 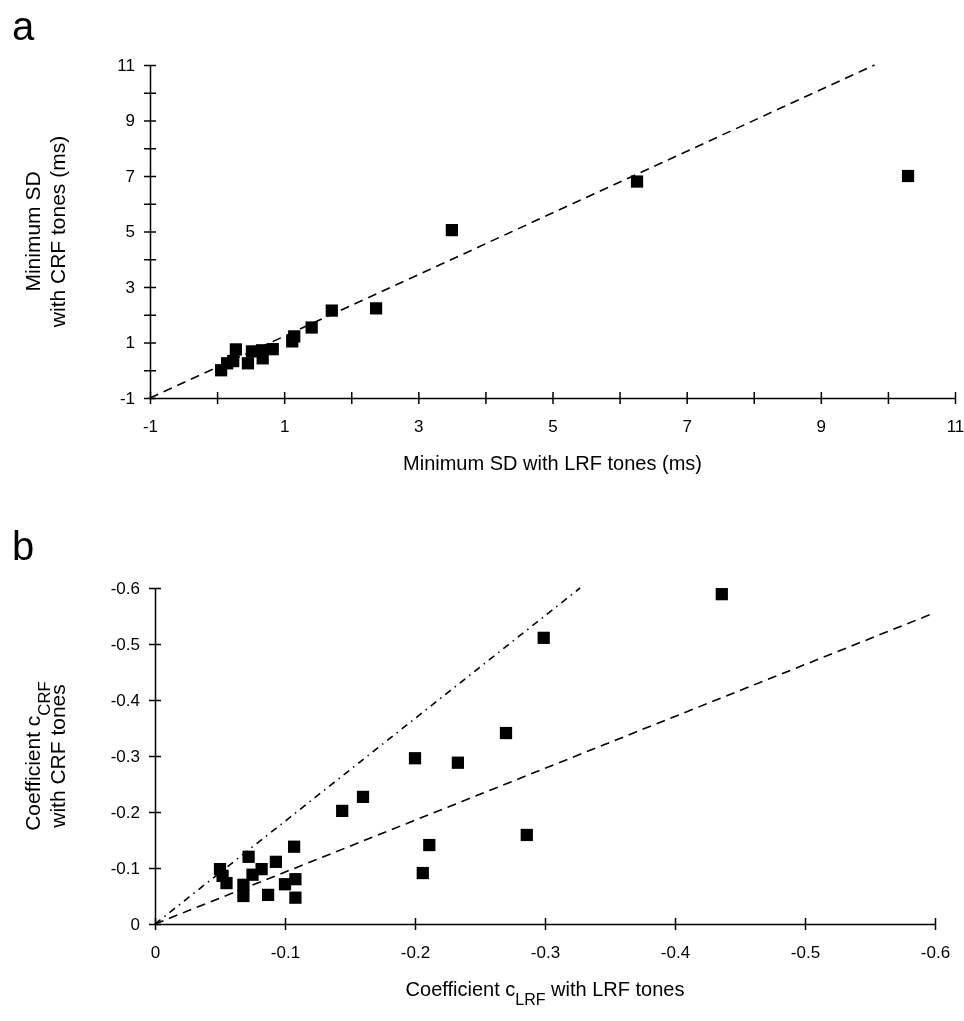 What do you see at coordinates (135, 924) in the screenshot?
I see `y-tick-label: 0` at bounding box center [135, 924].